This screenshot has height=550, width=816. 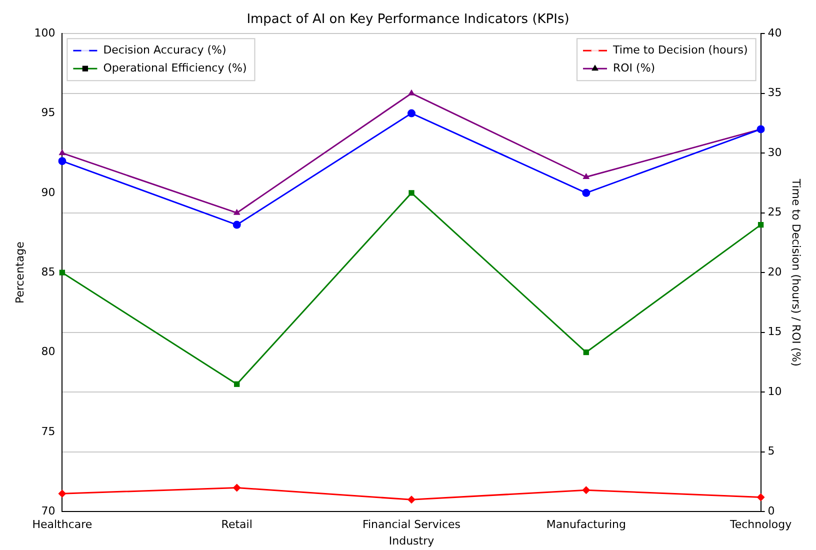 I want to click on y2-tick-label: 10, so click(x=775, y=391).